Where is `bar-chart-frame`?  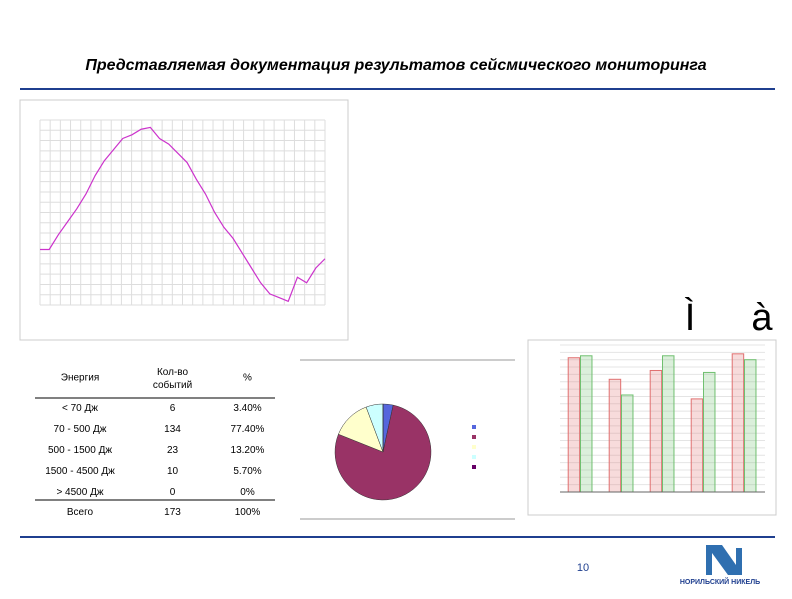 bar-chart-frame is located at coordinates (652, 427).